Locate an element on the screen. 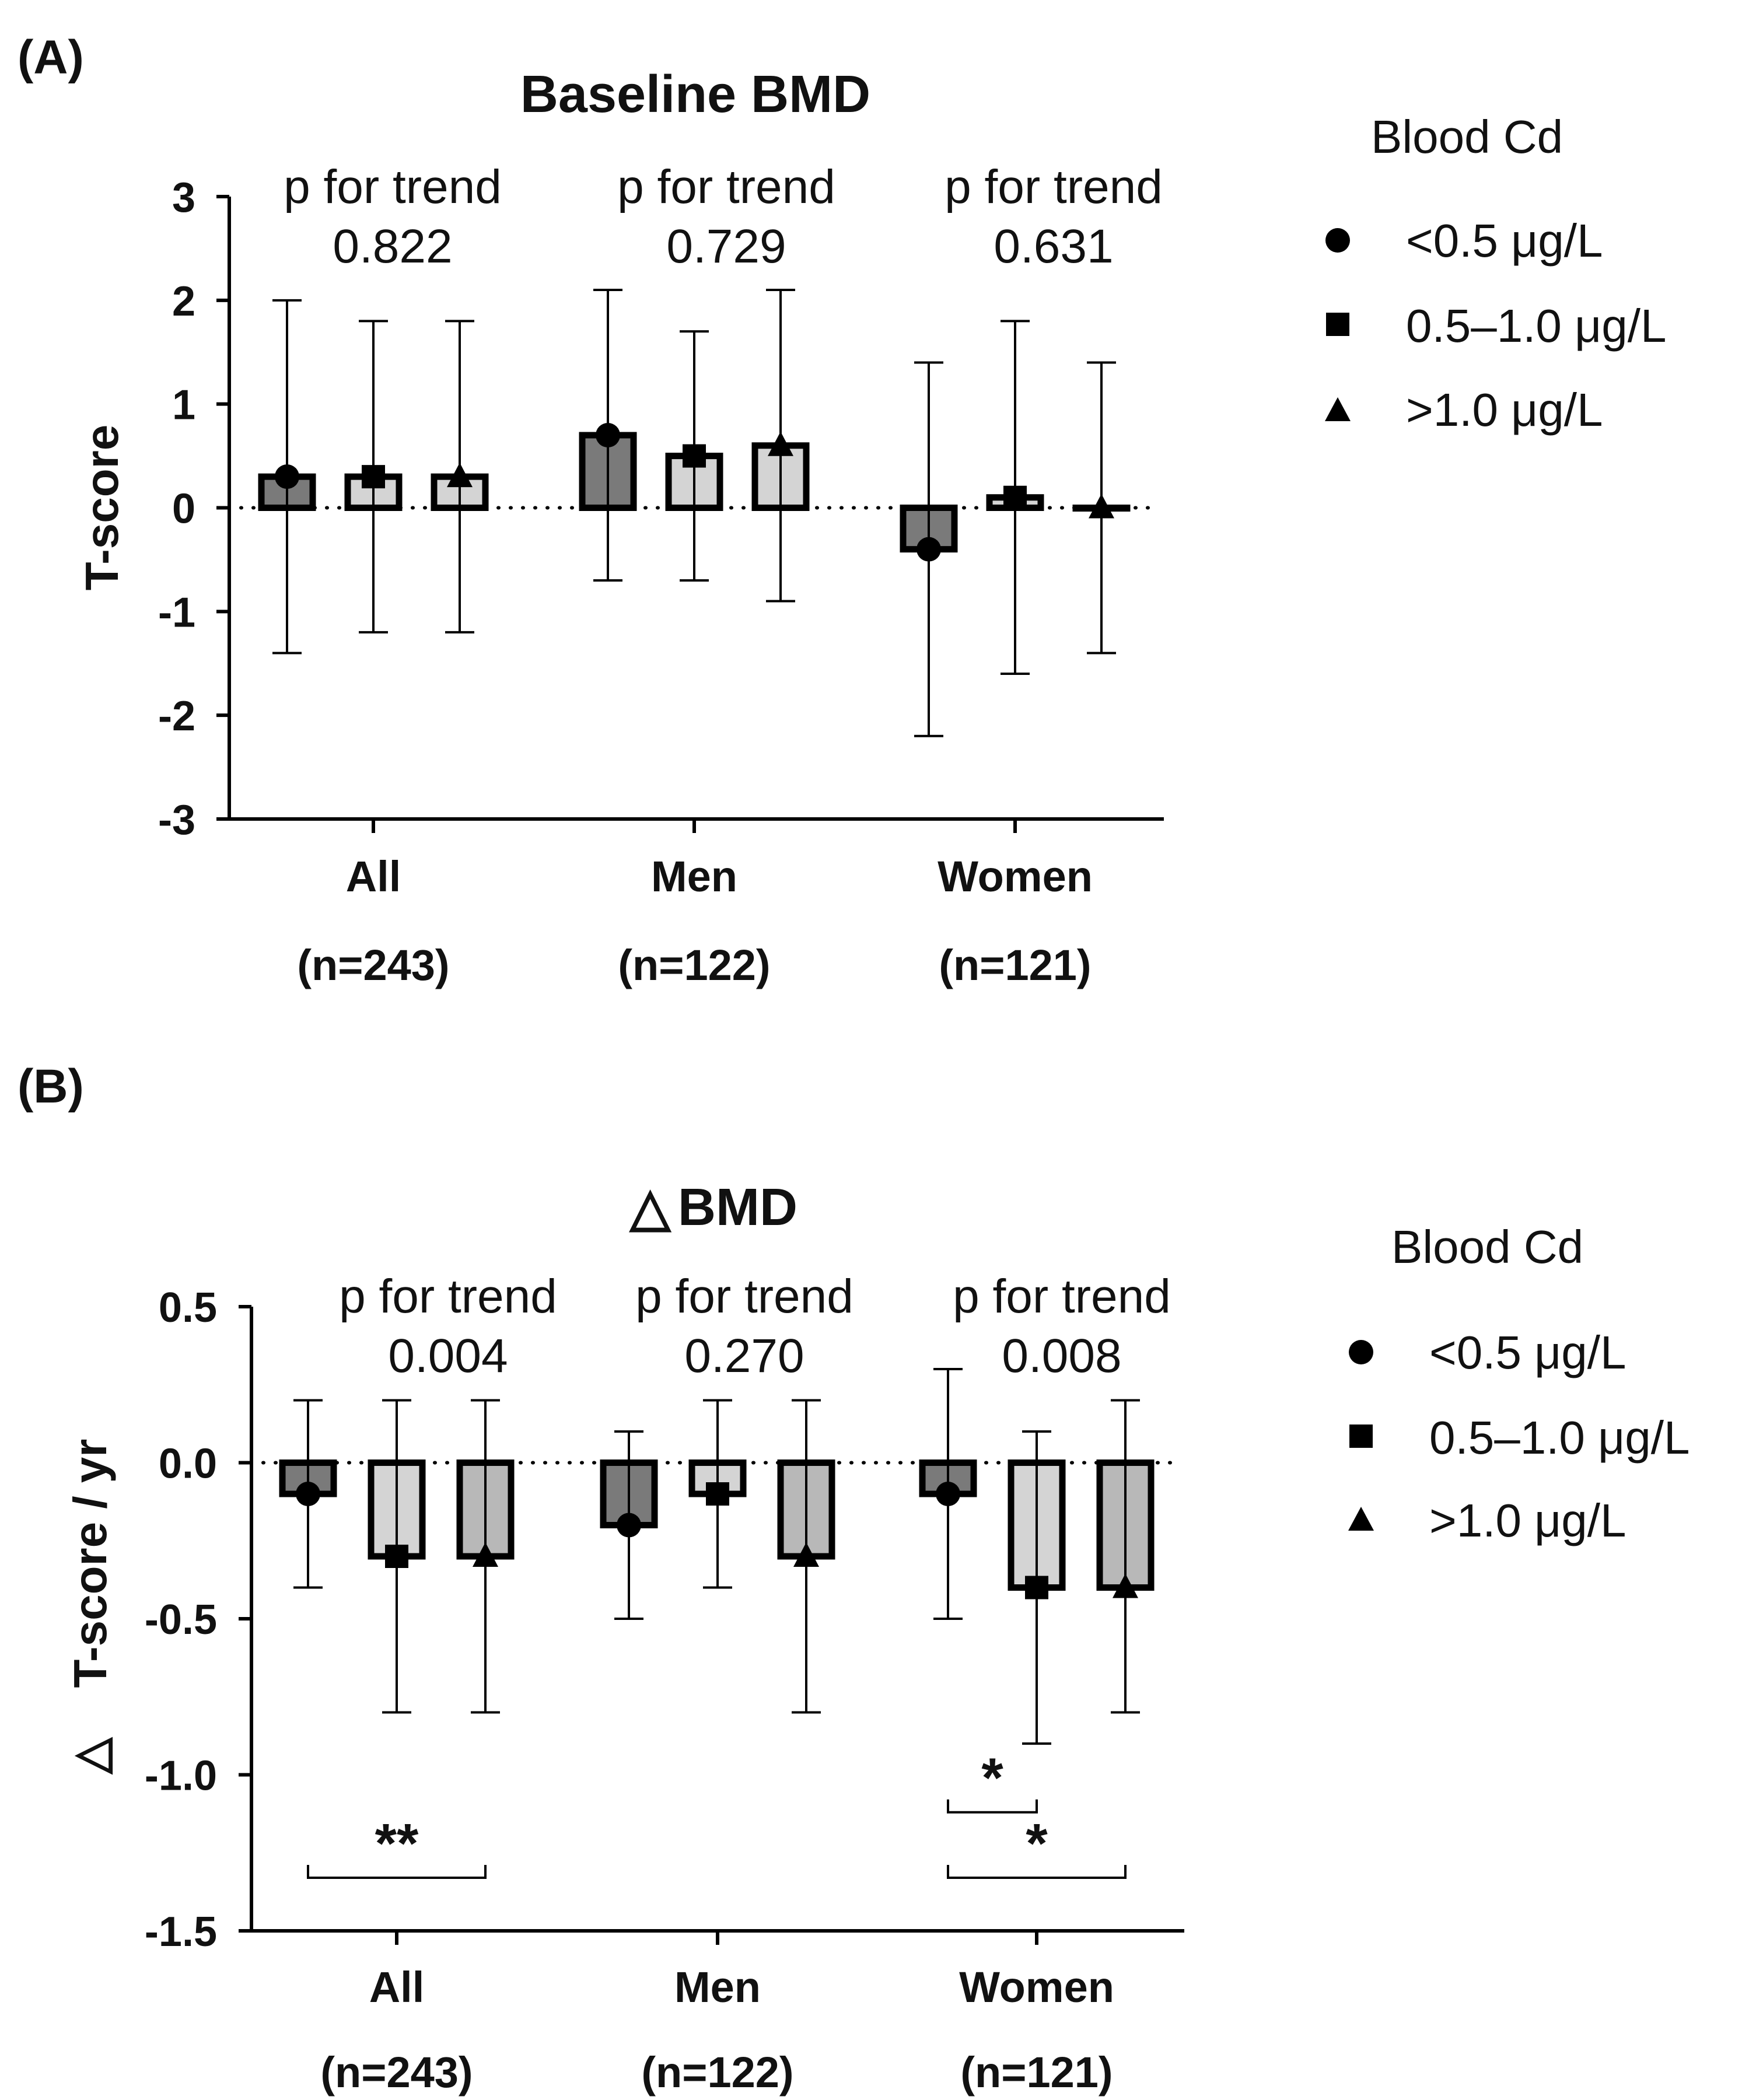 Image resolution: width=1749 pixels, height=2100 pixels. panel-b-title: BMD is located at coordinates (737, 1207).